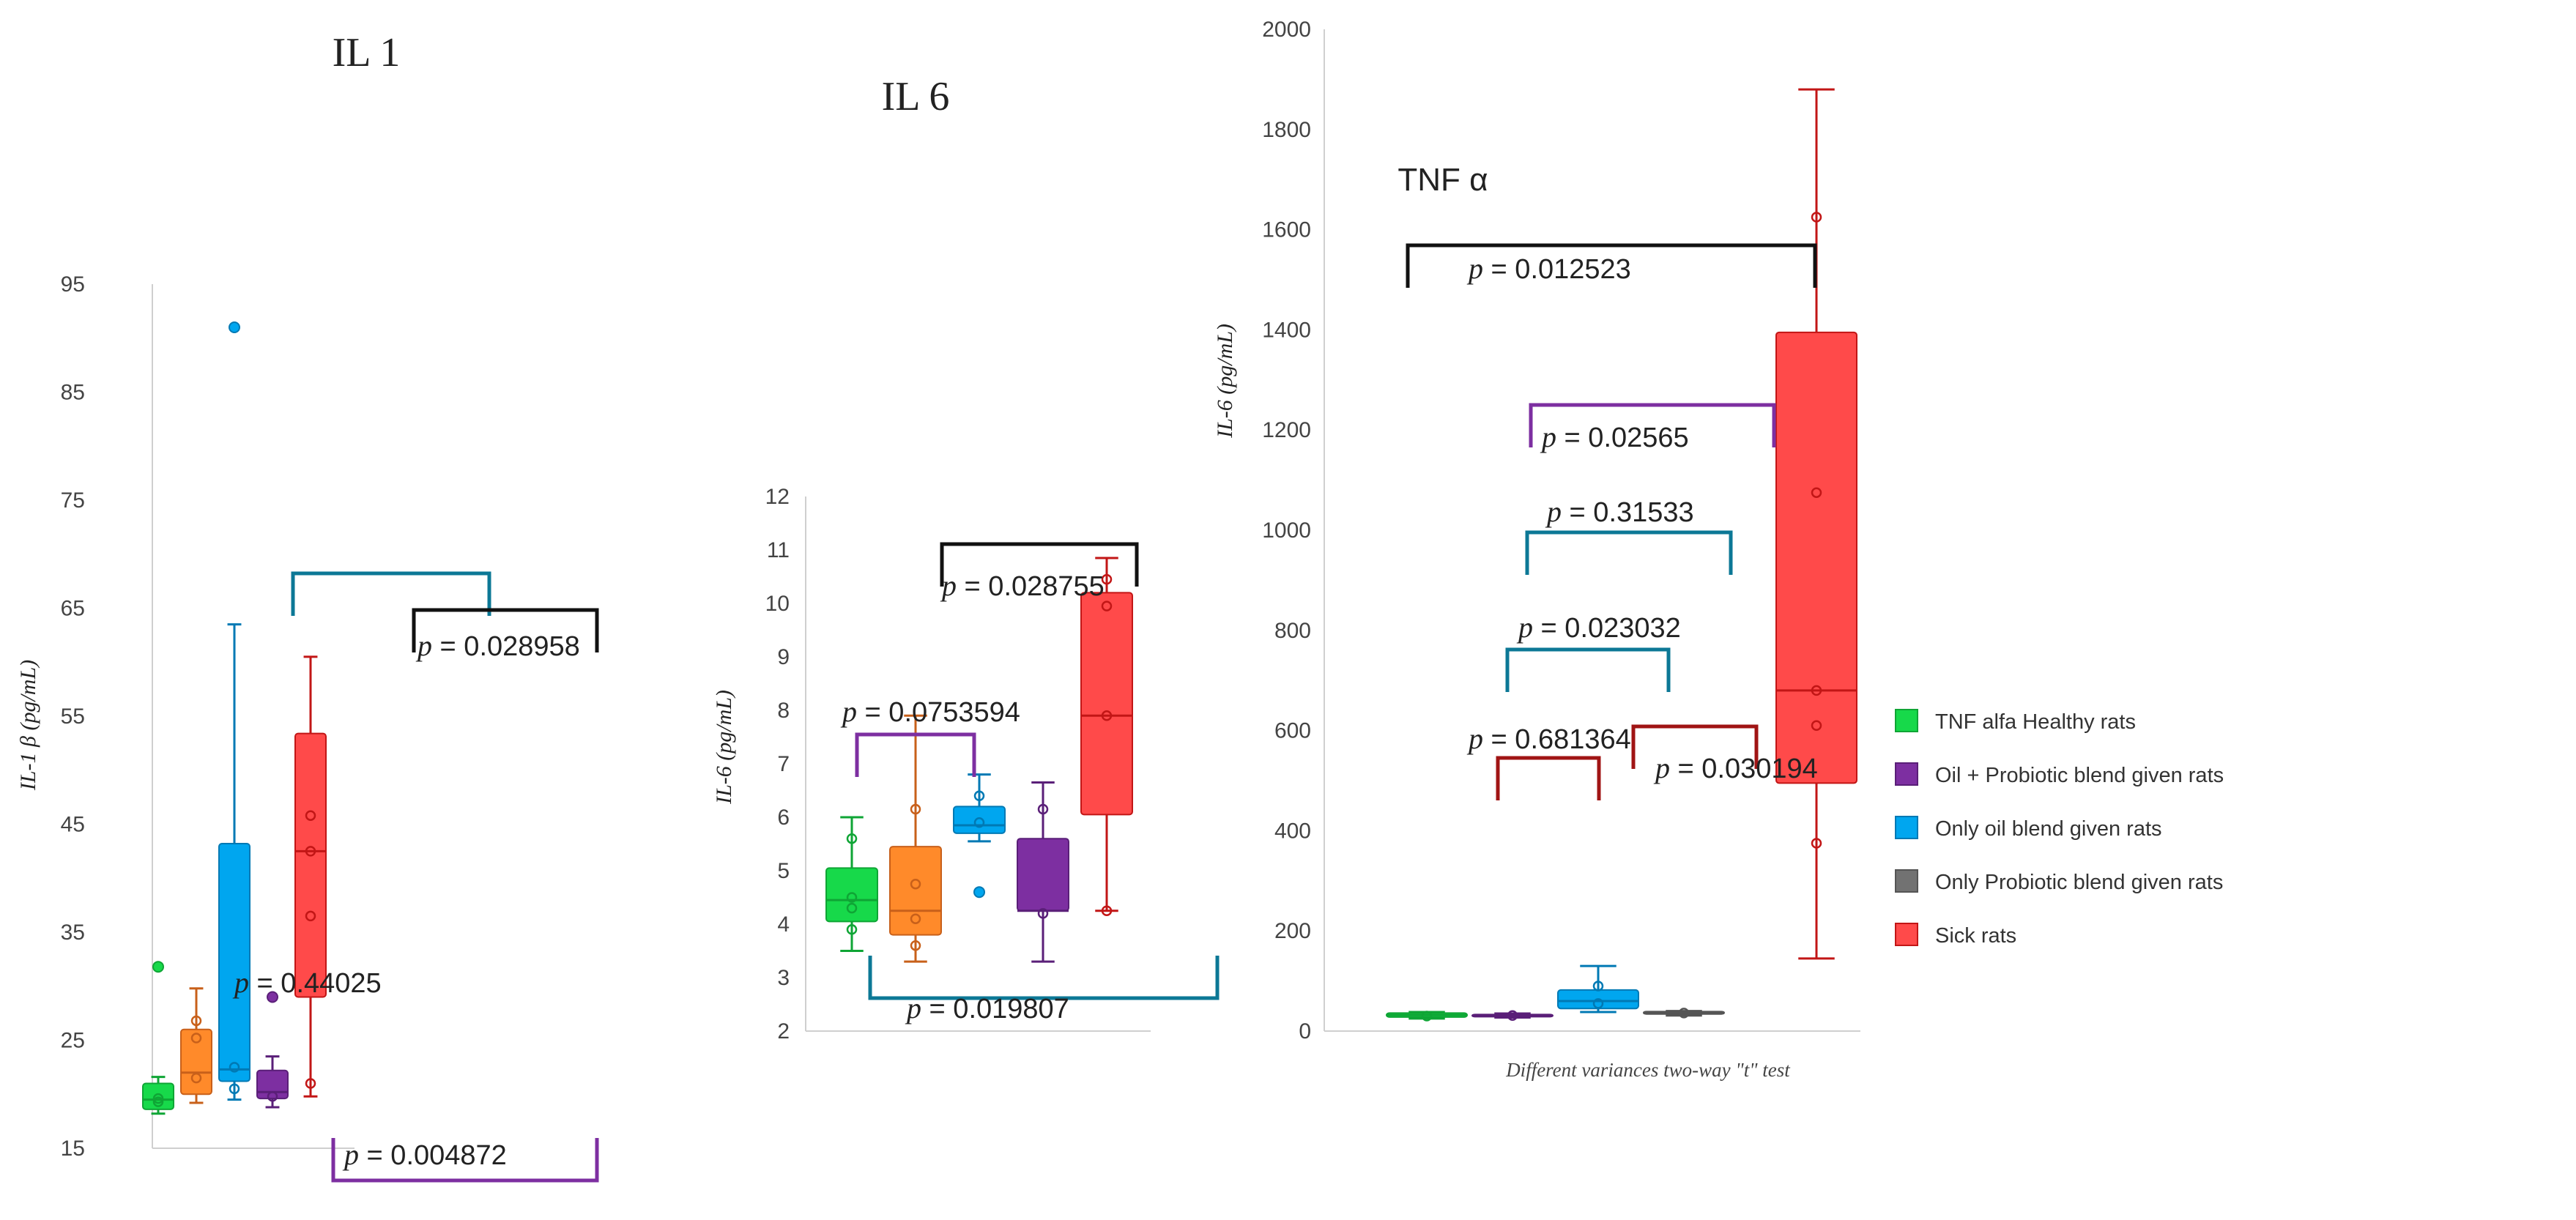 This screenshot has width=2576, height=1220. I want to click on y-tick-label: 25, so click(73, 1041).